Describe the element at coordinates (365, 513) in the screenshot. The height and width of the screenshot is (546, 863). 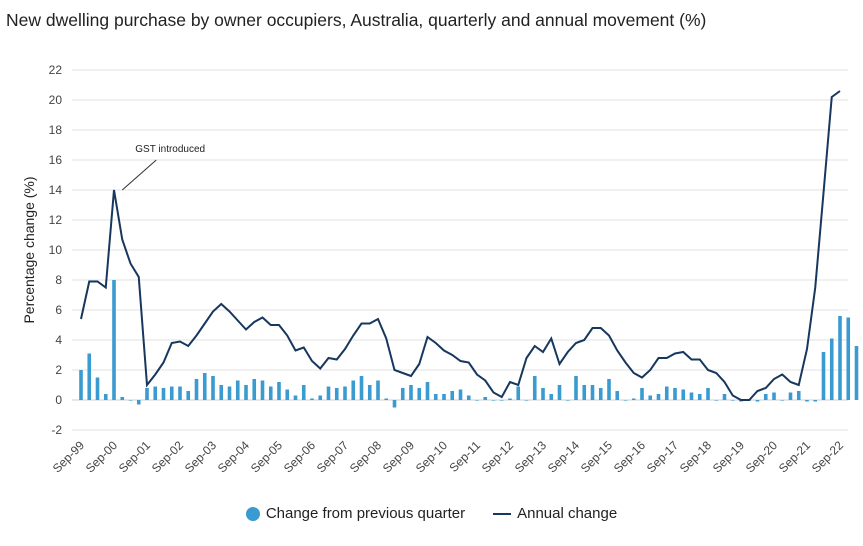
I see `legend-bar-label: Change from previous quarter` at that location.